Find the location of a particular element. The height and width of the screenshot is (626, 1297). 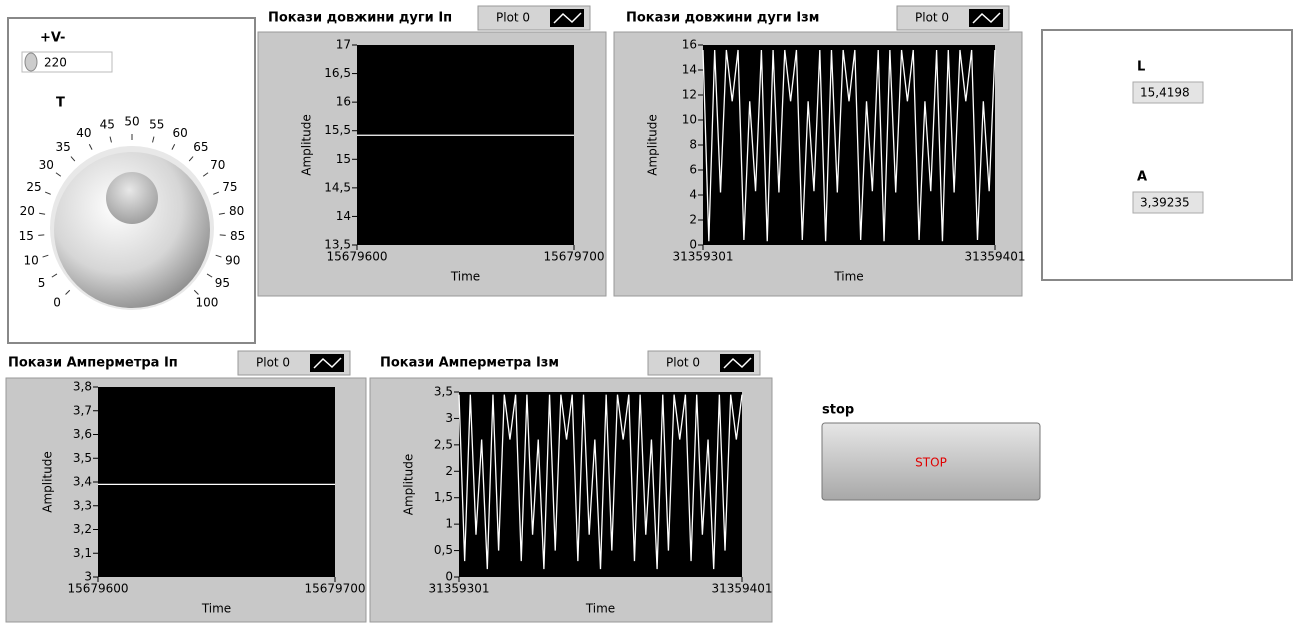

dial is located at coordinates (132, 228).